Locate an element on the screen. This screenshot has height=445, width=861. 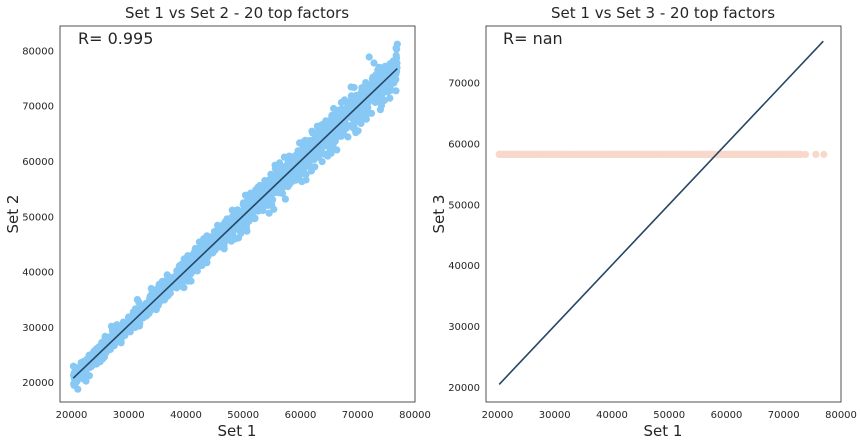
panel-1-x-ticks: 20000 30000 40000 50000 60000 70000 80000 is located at coordinates (243, 415).